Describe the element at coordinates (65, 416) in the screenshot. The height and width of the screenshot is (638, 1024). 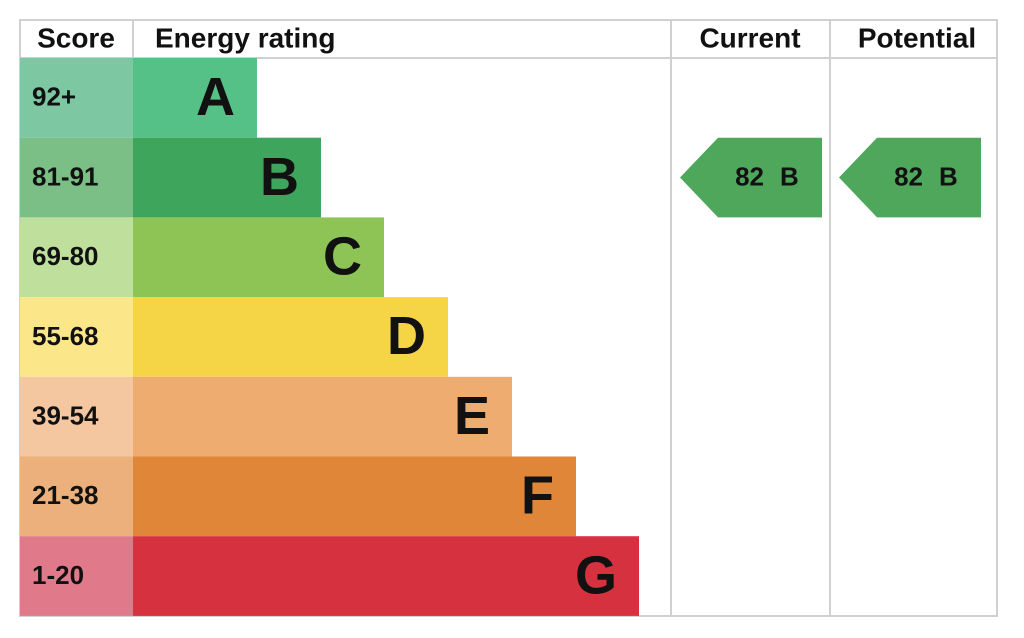
I see `score-range: 39-54` at that location.